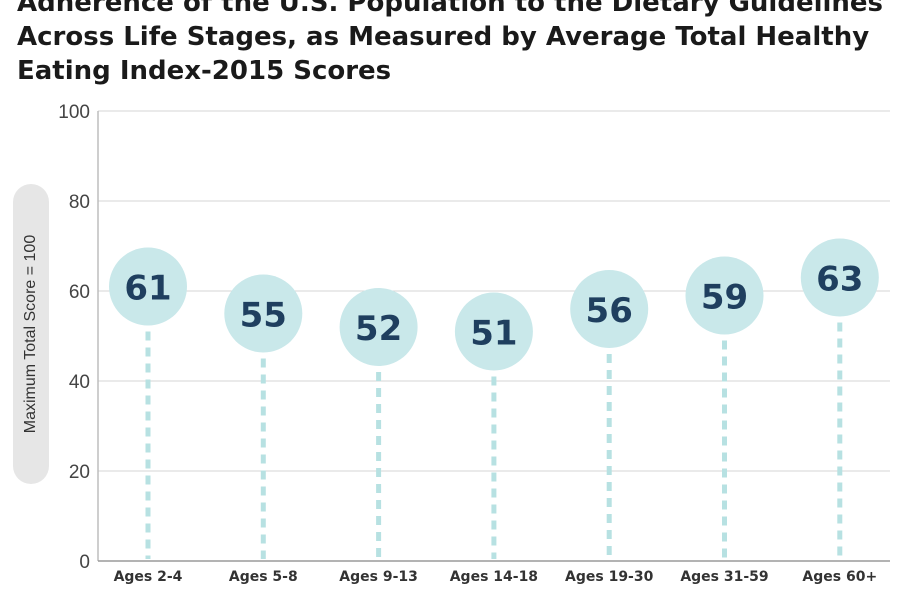 This screenshot has width=906, height=600. I want to click on x-tick-label-ages-5-8: Ages 5-8, so click(263, 577).